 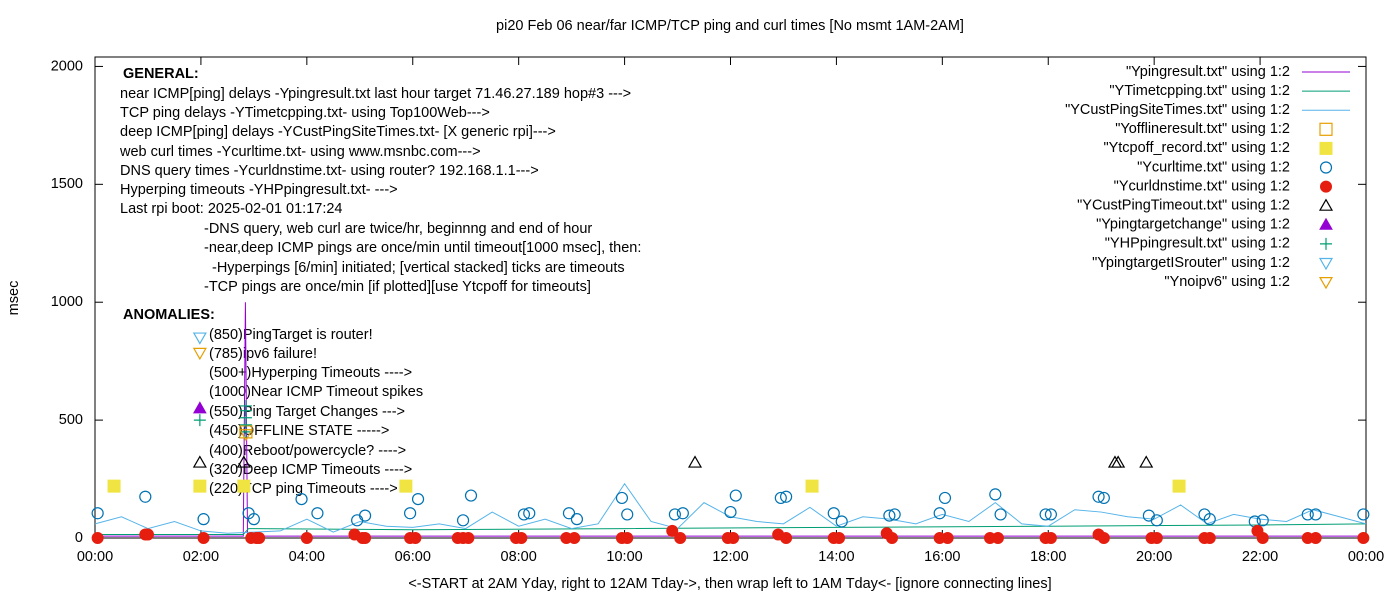 What do you see at coordinates (413, 557) in the screenshot?
I see `x-tick-label: 06:00` at bounding box center [413, 557].